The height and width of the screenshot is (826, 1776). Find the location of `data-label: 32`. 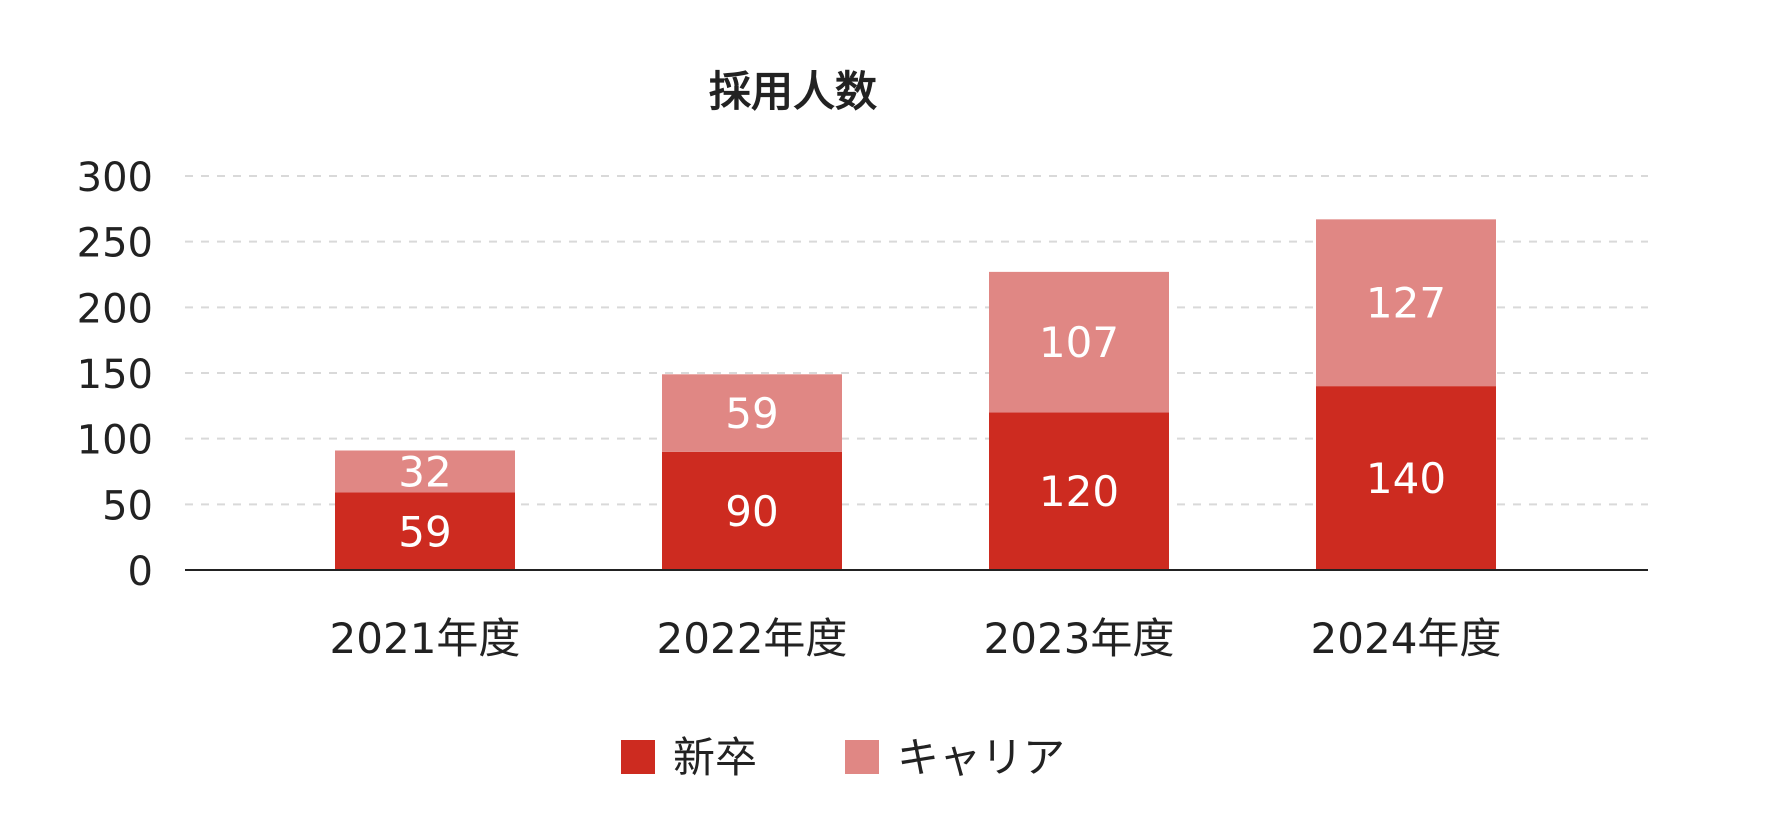

data-label: 32 is located at coordinates (424, 472).